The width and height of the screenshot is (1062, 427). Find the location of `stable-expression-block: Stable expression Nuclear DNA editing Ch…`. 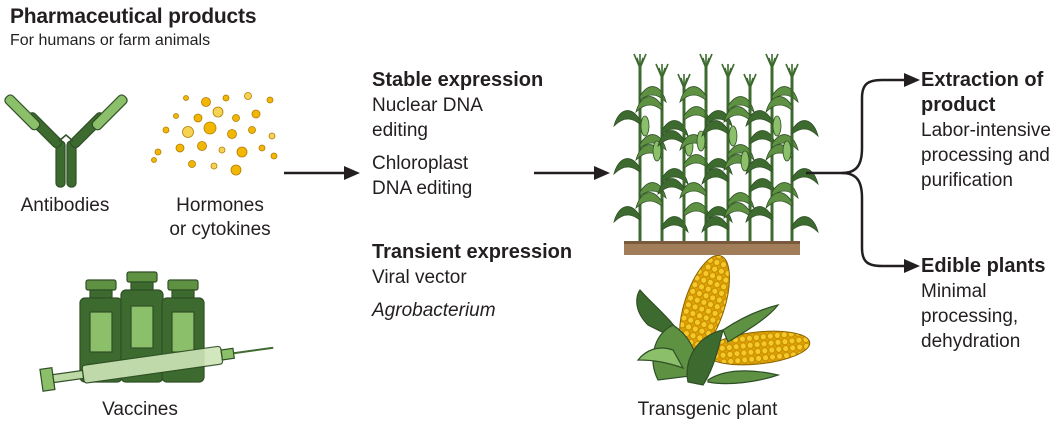

stable-expression-block: Stable expression Nuclear DNA editing Ch… is located at coordinates (472, 134).